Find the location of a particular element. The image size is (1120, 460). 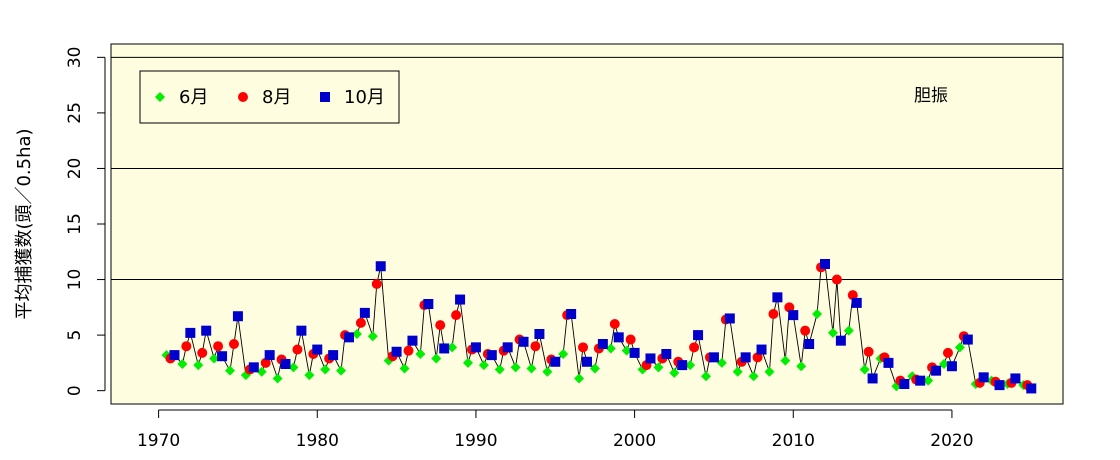

y-tick-label: 30 is located at coordinates (75, 58).